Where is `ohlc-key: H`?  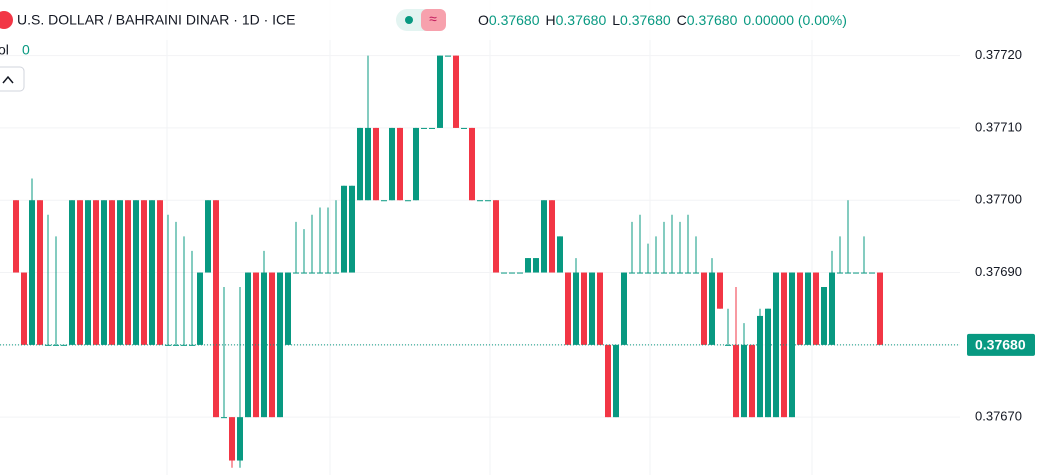
ohlc-key: H is located at coordinates (551, 20).